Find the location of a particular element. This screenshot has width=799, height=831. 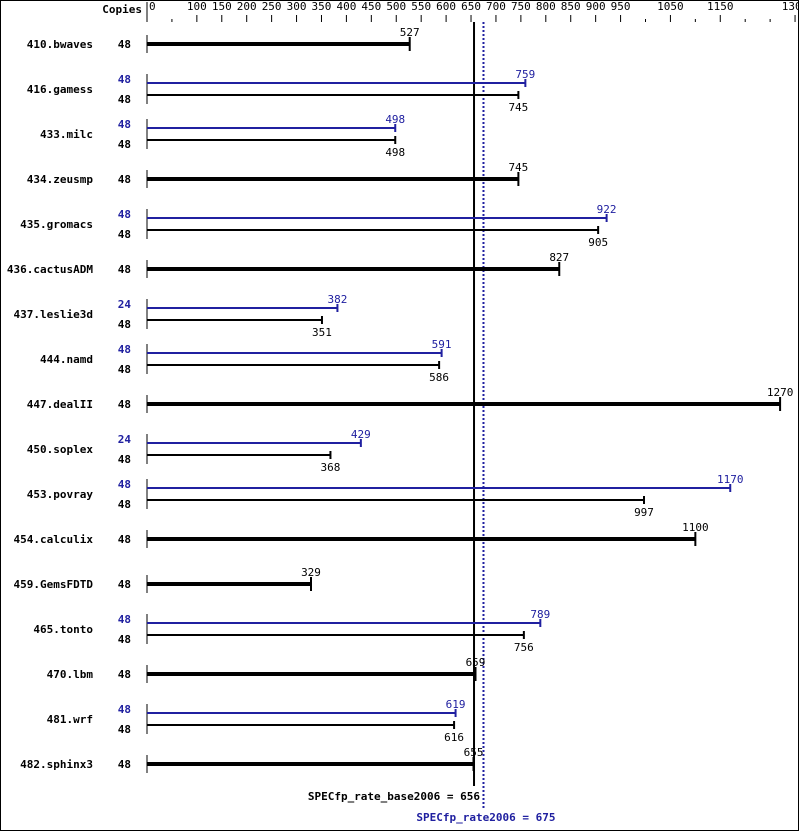

base-summary-label: SPECfp_rate_base2006 = 656 is located at coordinates (394, 796).